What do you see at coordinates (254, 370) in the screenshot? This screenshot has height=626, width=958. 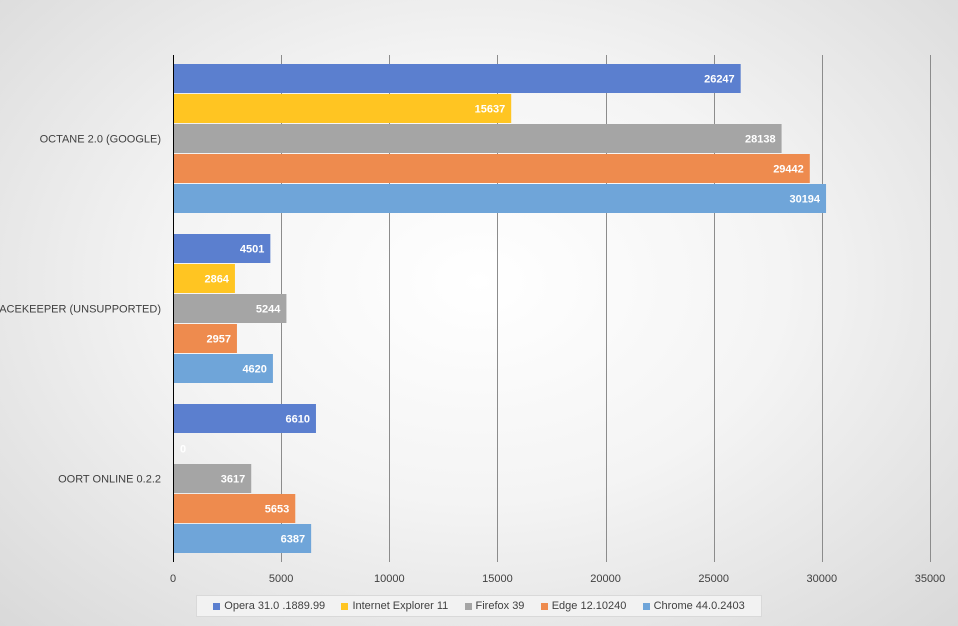 I see `data-label: 4620` at bounding box center [254, 370].